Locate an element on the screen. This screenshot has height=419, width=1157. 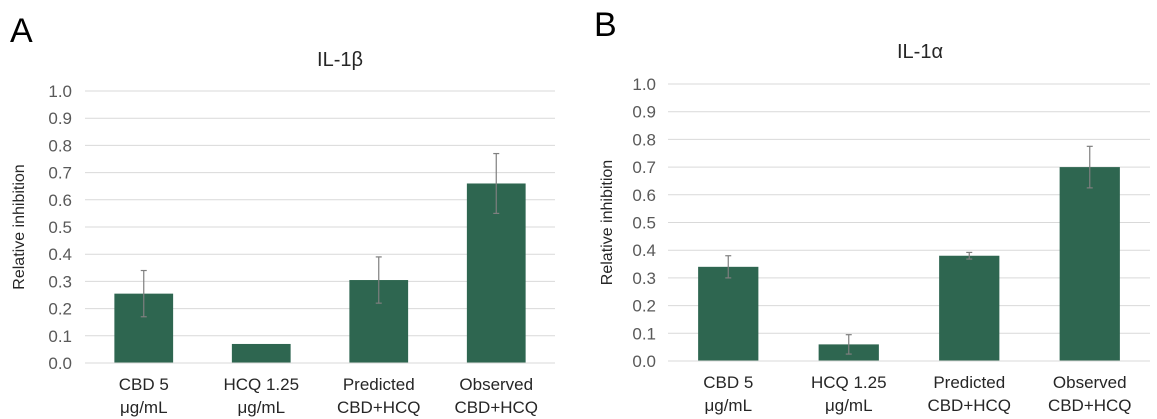
chart-title: IL-1β is located at coordinates (340, 60).